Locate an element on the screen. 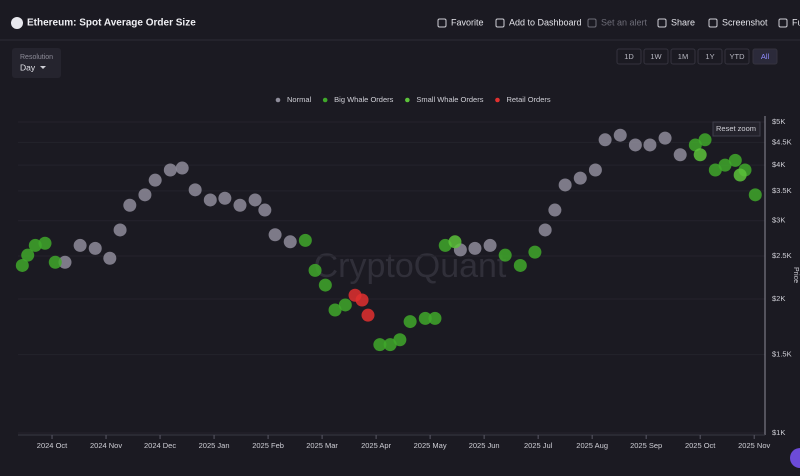  action-button: Share is located at coordinates (683, 22).